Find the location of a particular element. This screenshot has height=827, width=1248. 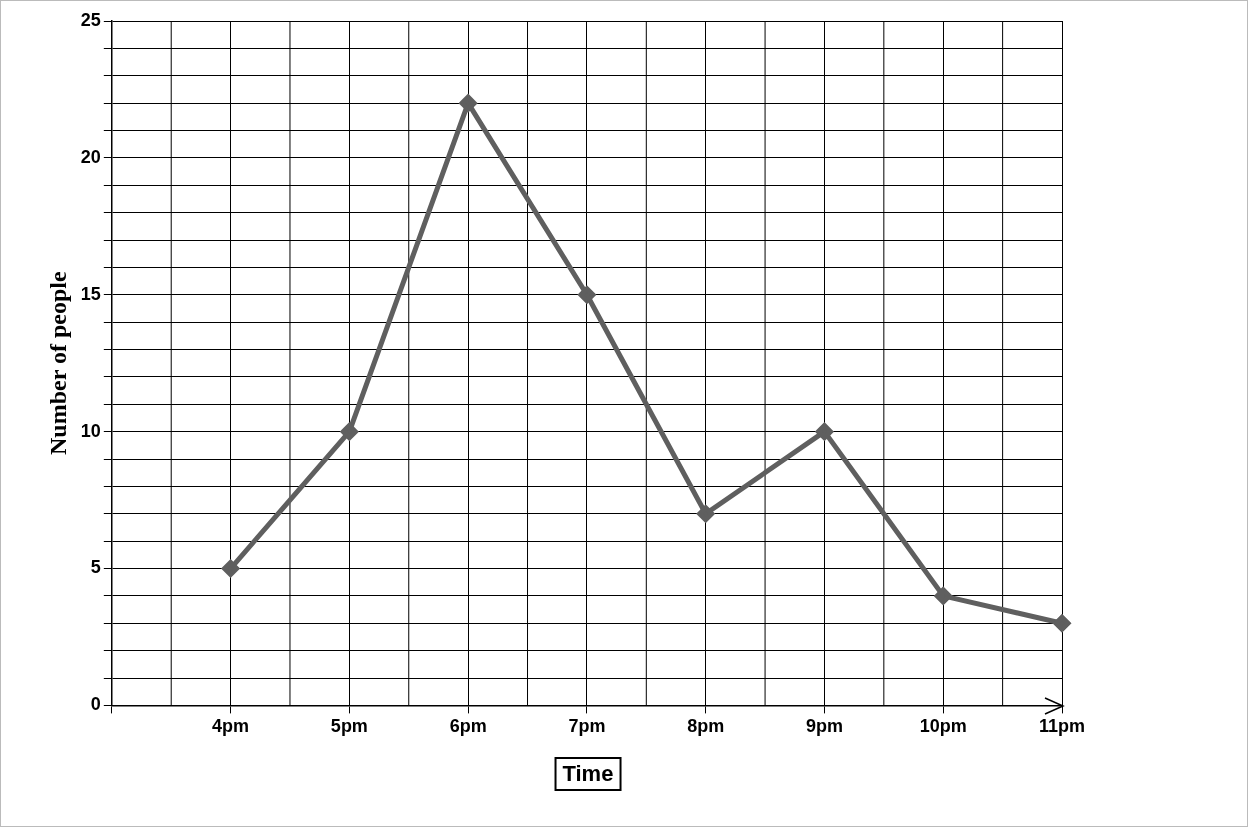

y-tick-label: 5 is located at coordinates (95, 567).